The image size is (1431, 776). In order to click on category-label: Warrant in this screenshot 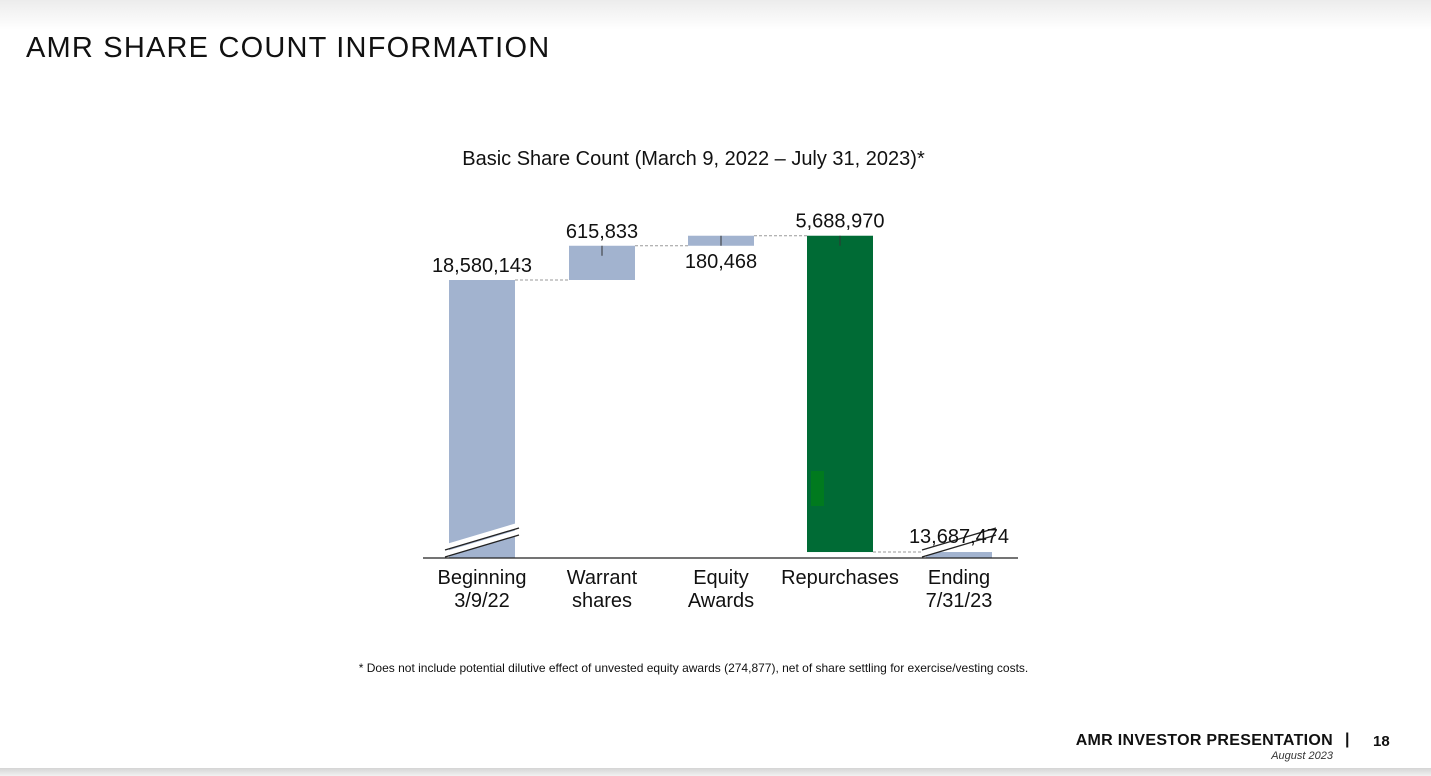, I will do `click(602, 578)`.